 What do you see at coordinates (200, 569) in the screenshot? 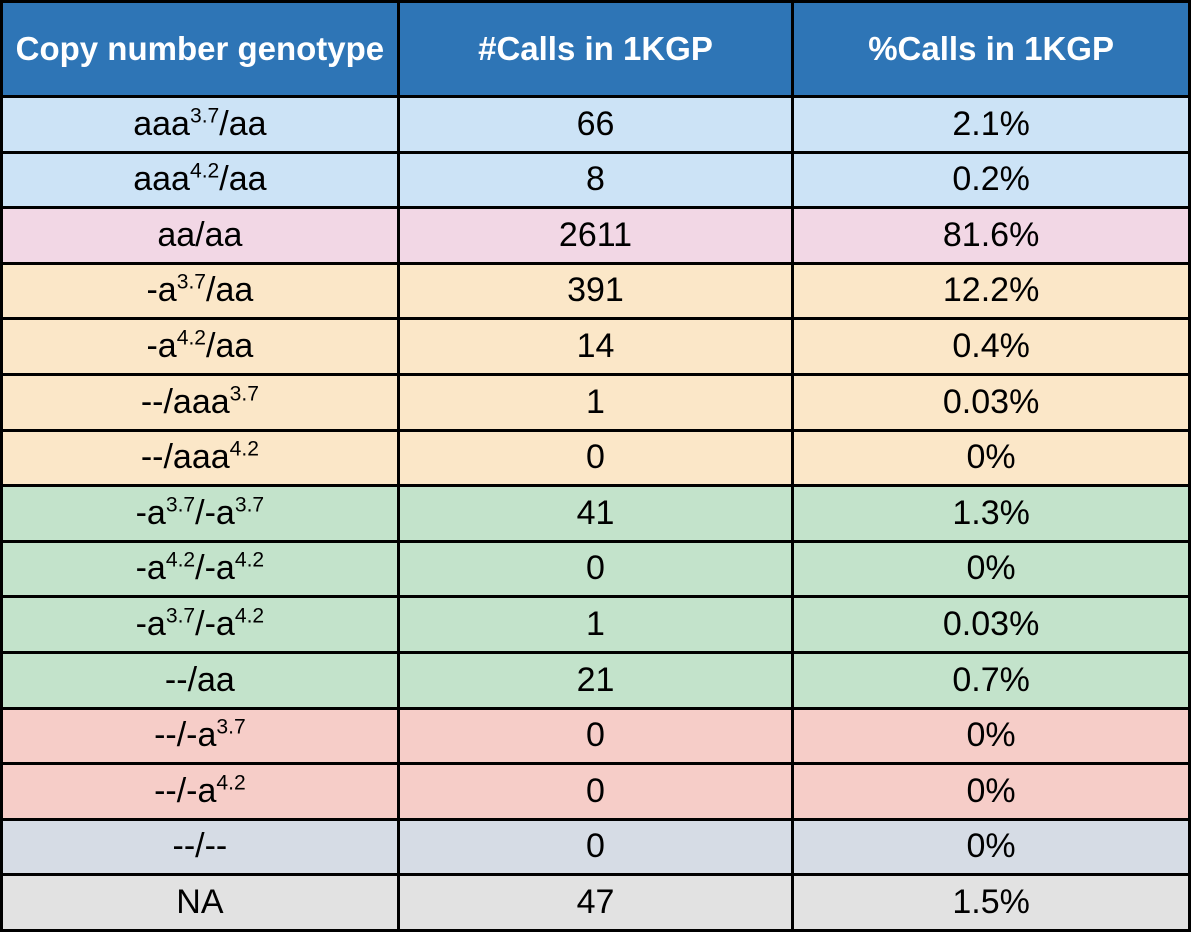
I see `genotype-cell: -a4.2/-a4.2` at bounding box center [200, 569].